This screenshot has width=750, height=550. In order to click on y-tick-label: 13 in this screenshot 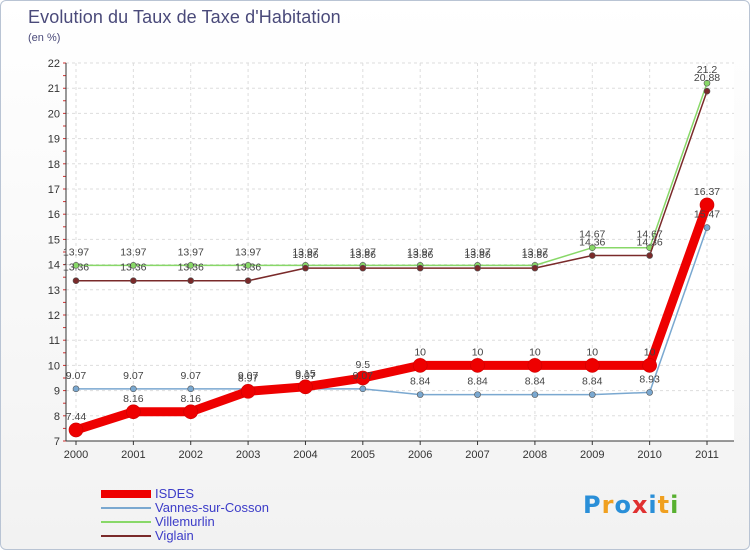, I will do `click(54, 291)`.